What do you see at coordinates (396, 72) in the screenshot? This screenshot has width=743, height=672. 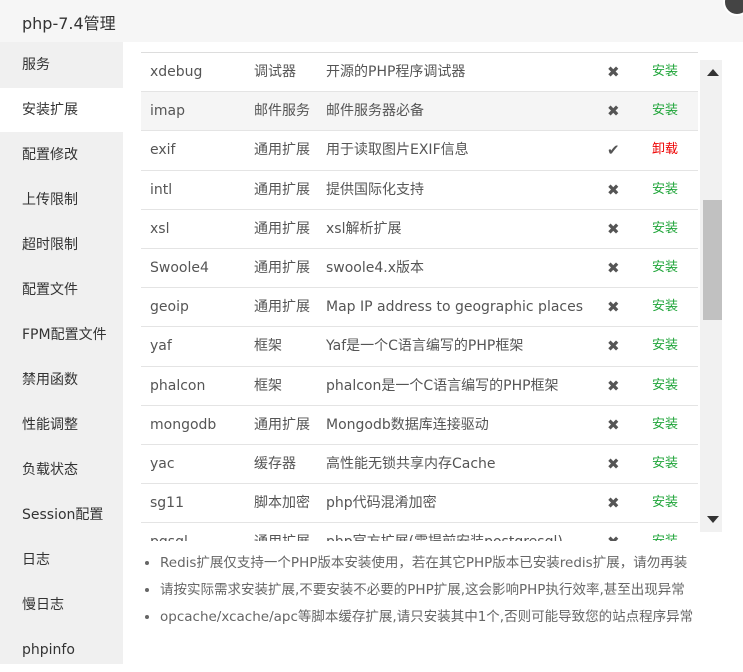 I see `ext-desc: 开源的PHP程序调试器` at bounding box center [396, 72].